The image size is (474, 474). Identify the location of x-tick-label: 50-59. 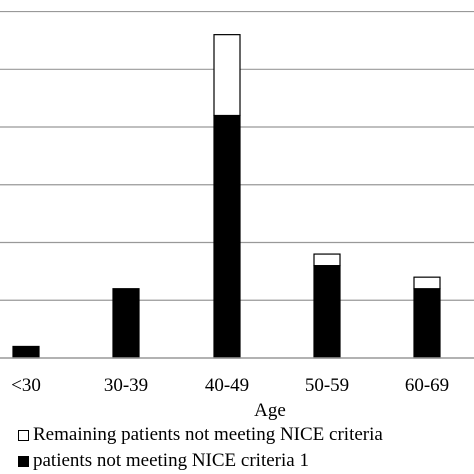
(327, 385).